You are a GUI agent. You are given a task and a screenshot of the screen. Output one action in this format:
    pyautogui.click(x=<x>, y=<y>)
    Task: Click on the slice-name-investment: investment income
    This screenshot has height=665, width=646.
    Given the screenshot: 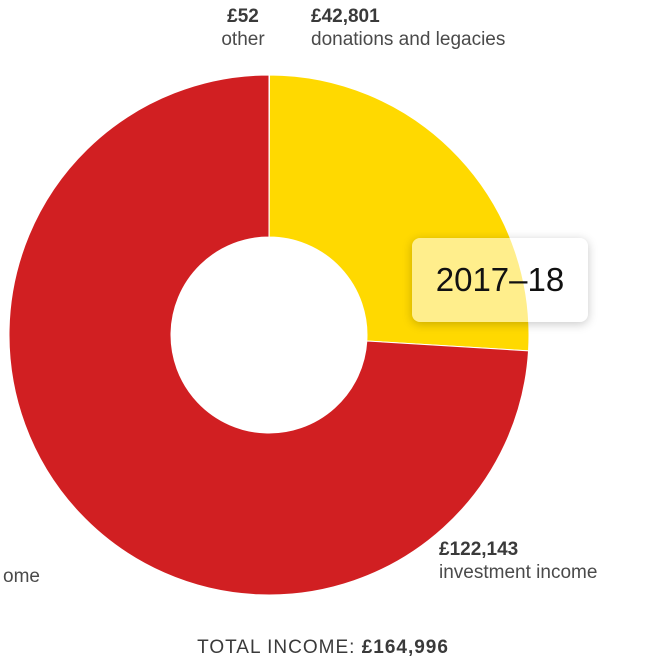 What is the action you would take?
    pyautogui.click(x=518, y=572)
    